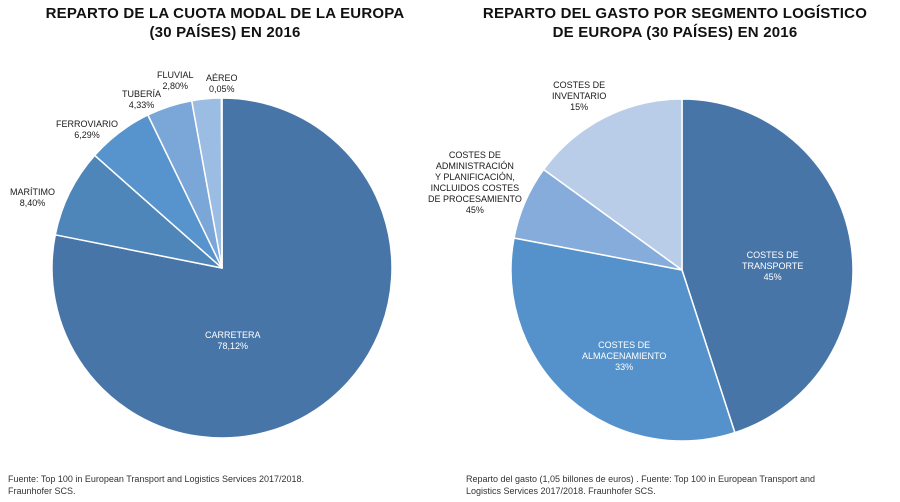 Image resolution: width=900 pixels, height=502 pixels. I want to click on slice-label-almacenamiento-value: 33%, so click(624, 367).